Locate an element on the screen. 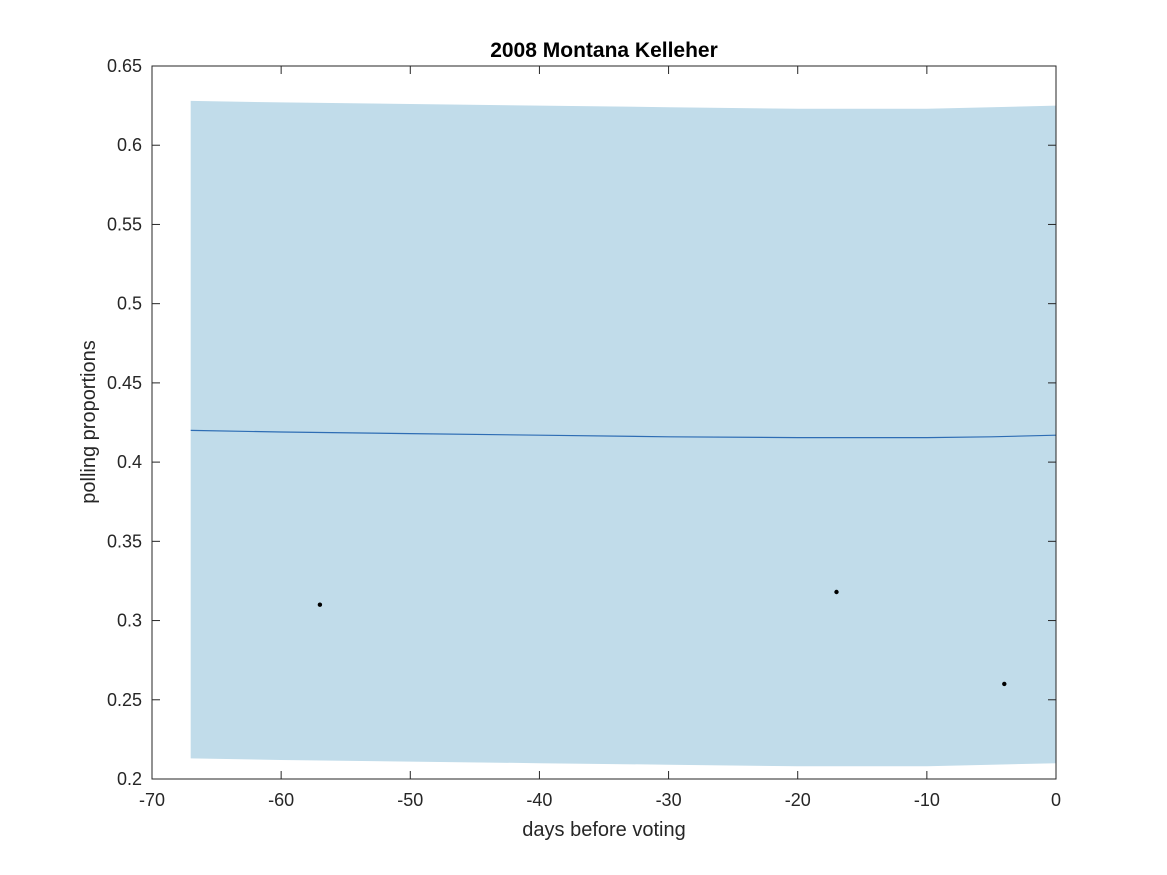  x-tick-label: -40 is located at coordinates (539, 800).